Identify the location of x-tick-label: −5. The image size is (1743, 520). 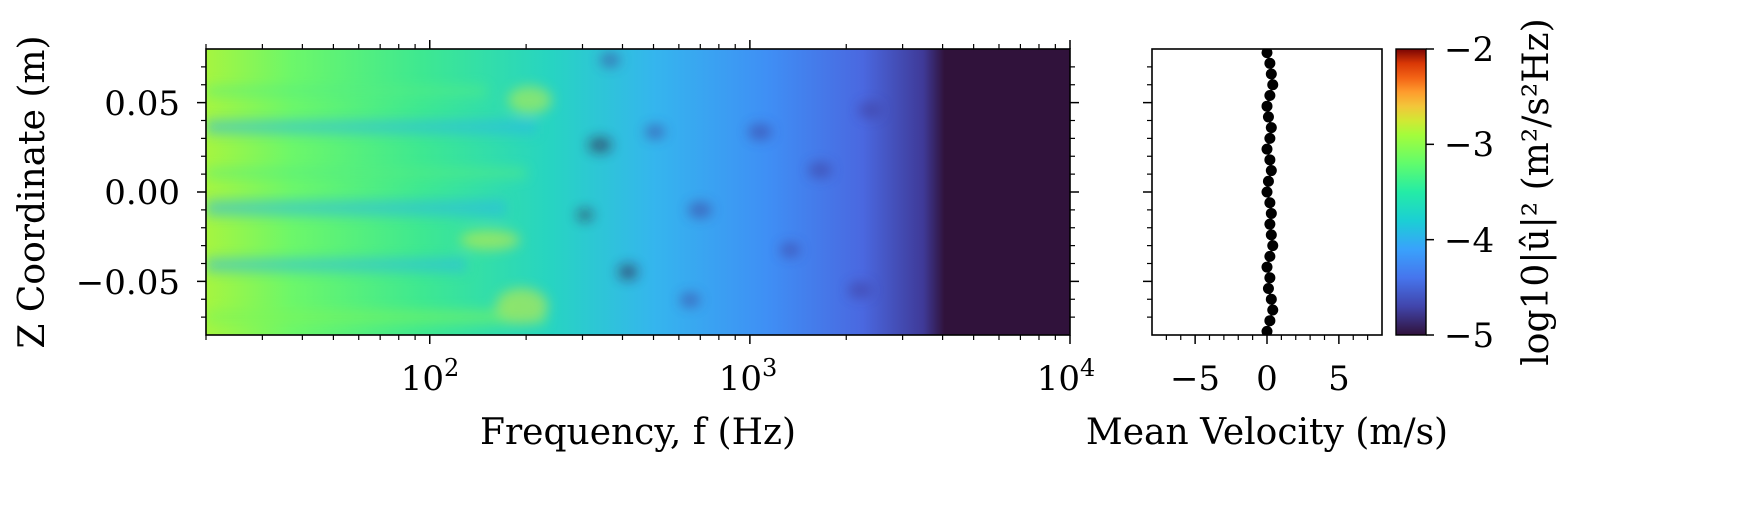
(1195, 379).